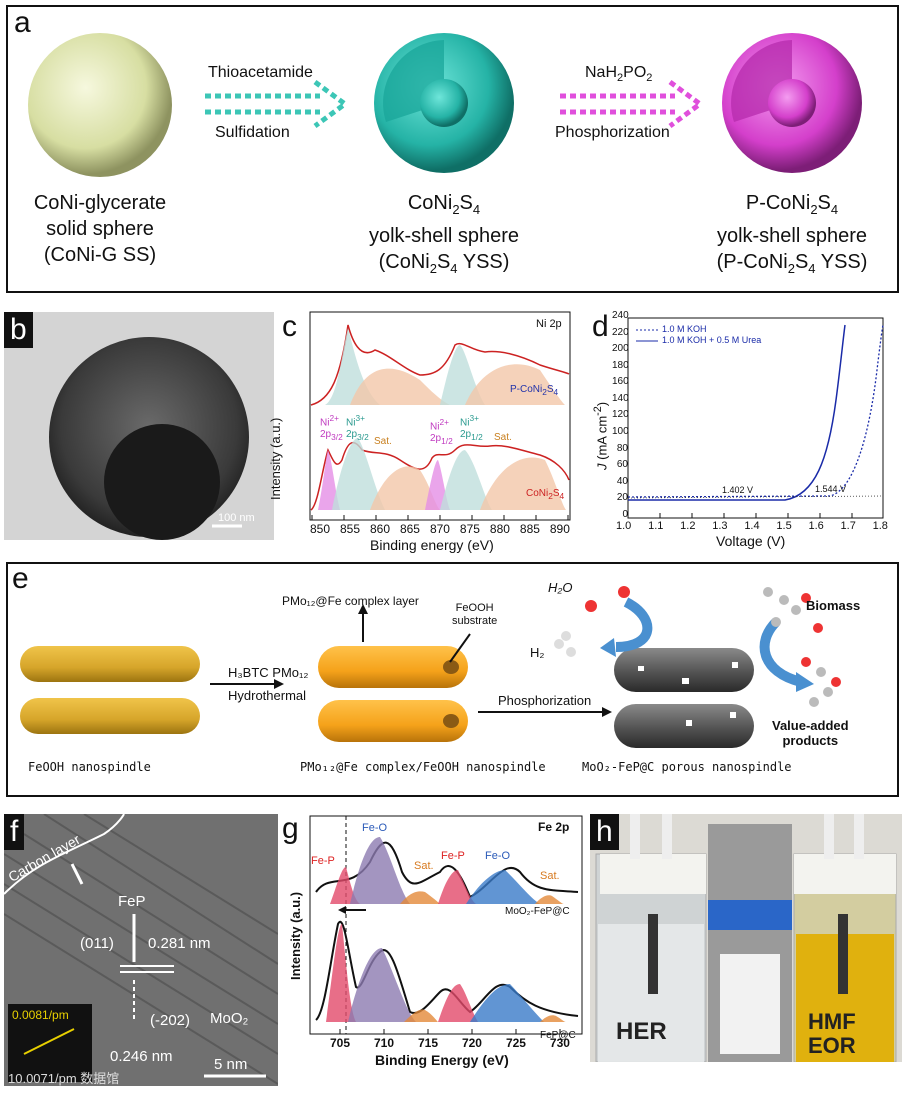  Describe the element at coordinates (323, 861) in the screenshot. I see `panel-g-peak-1: Fe-P` at that location.